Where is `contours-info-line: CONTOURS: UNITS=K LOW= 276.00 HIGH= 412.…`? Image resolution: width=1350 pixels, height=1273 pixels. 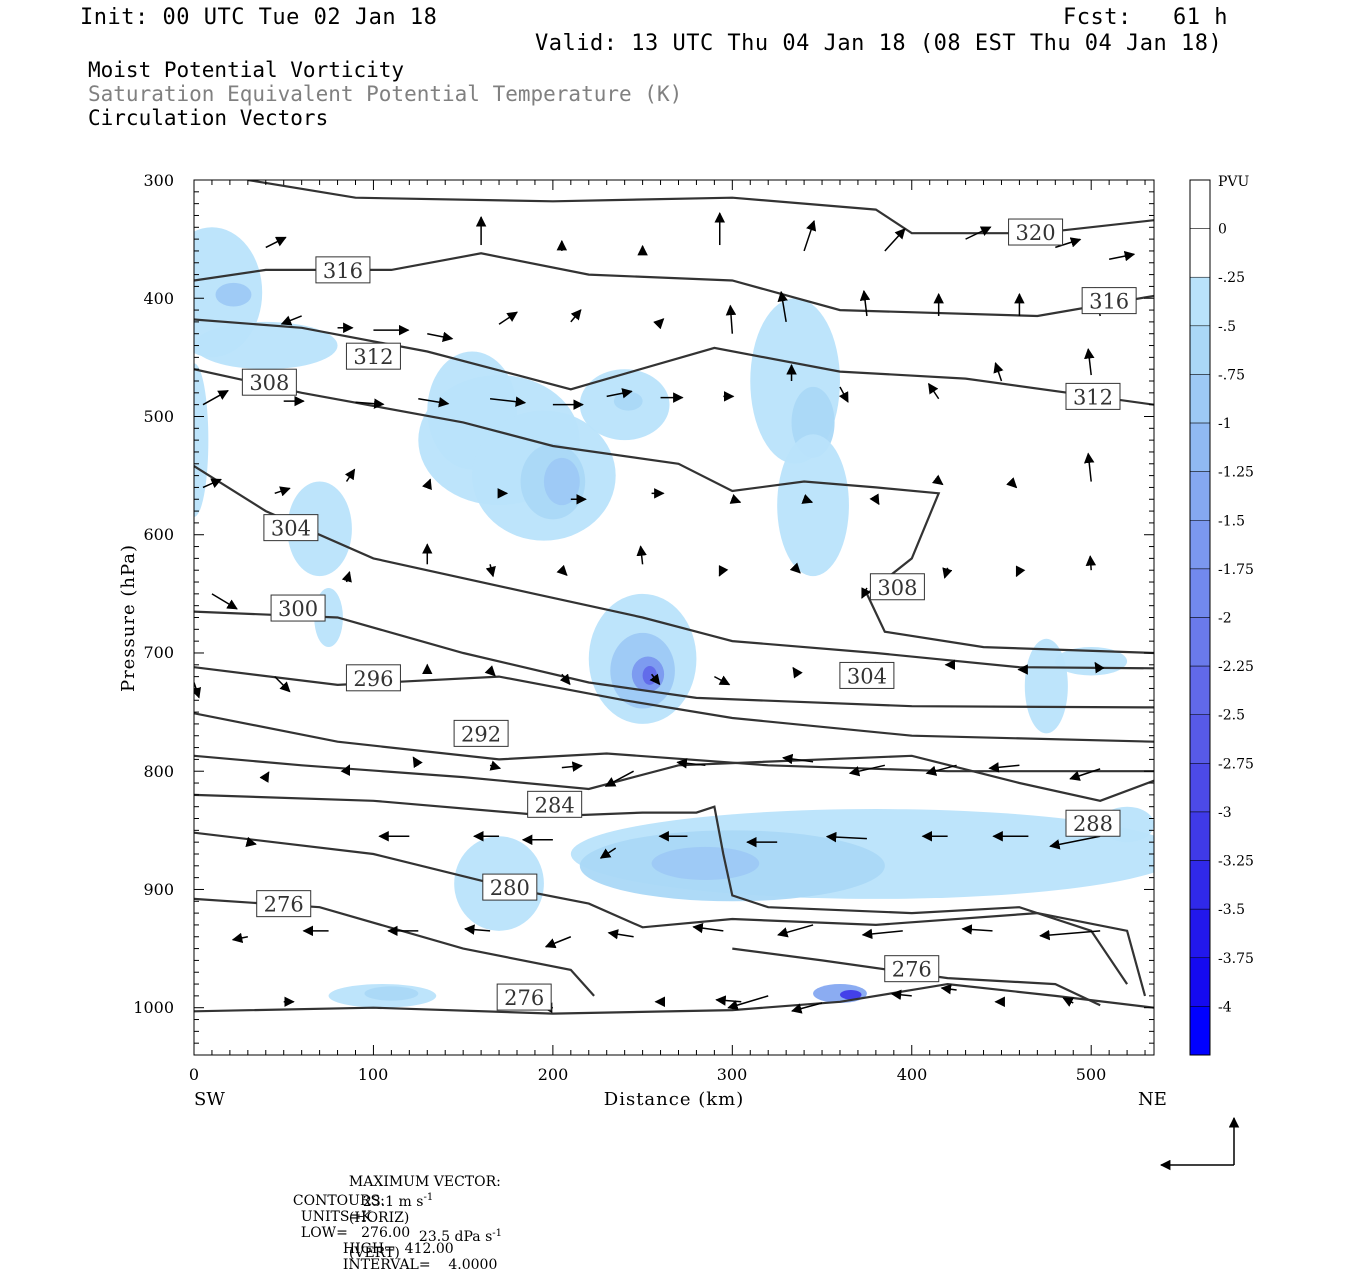
contours-info-line: CONTOURS: UNITS=K LOW= 276.00 HIGH= 412.… is located at coordinates (390, 1225).